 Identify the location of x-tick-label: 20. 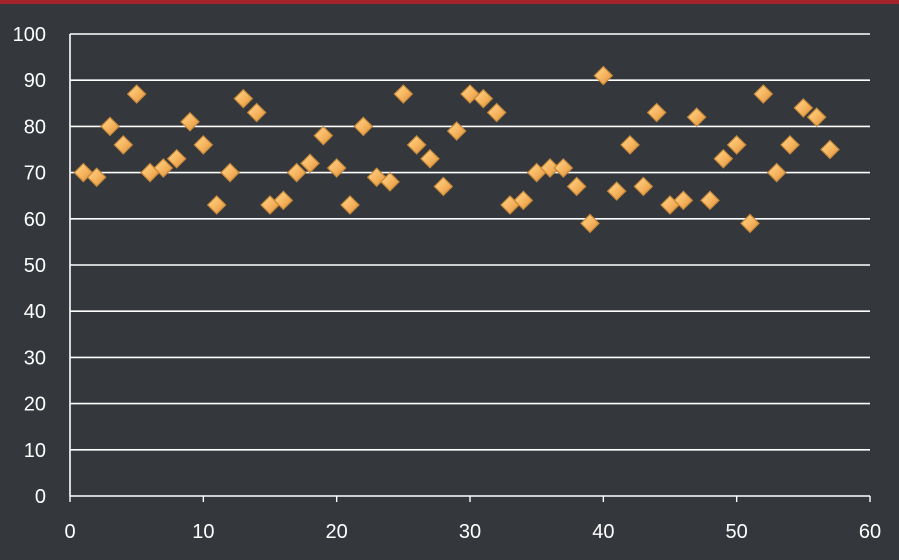
(337, 532).